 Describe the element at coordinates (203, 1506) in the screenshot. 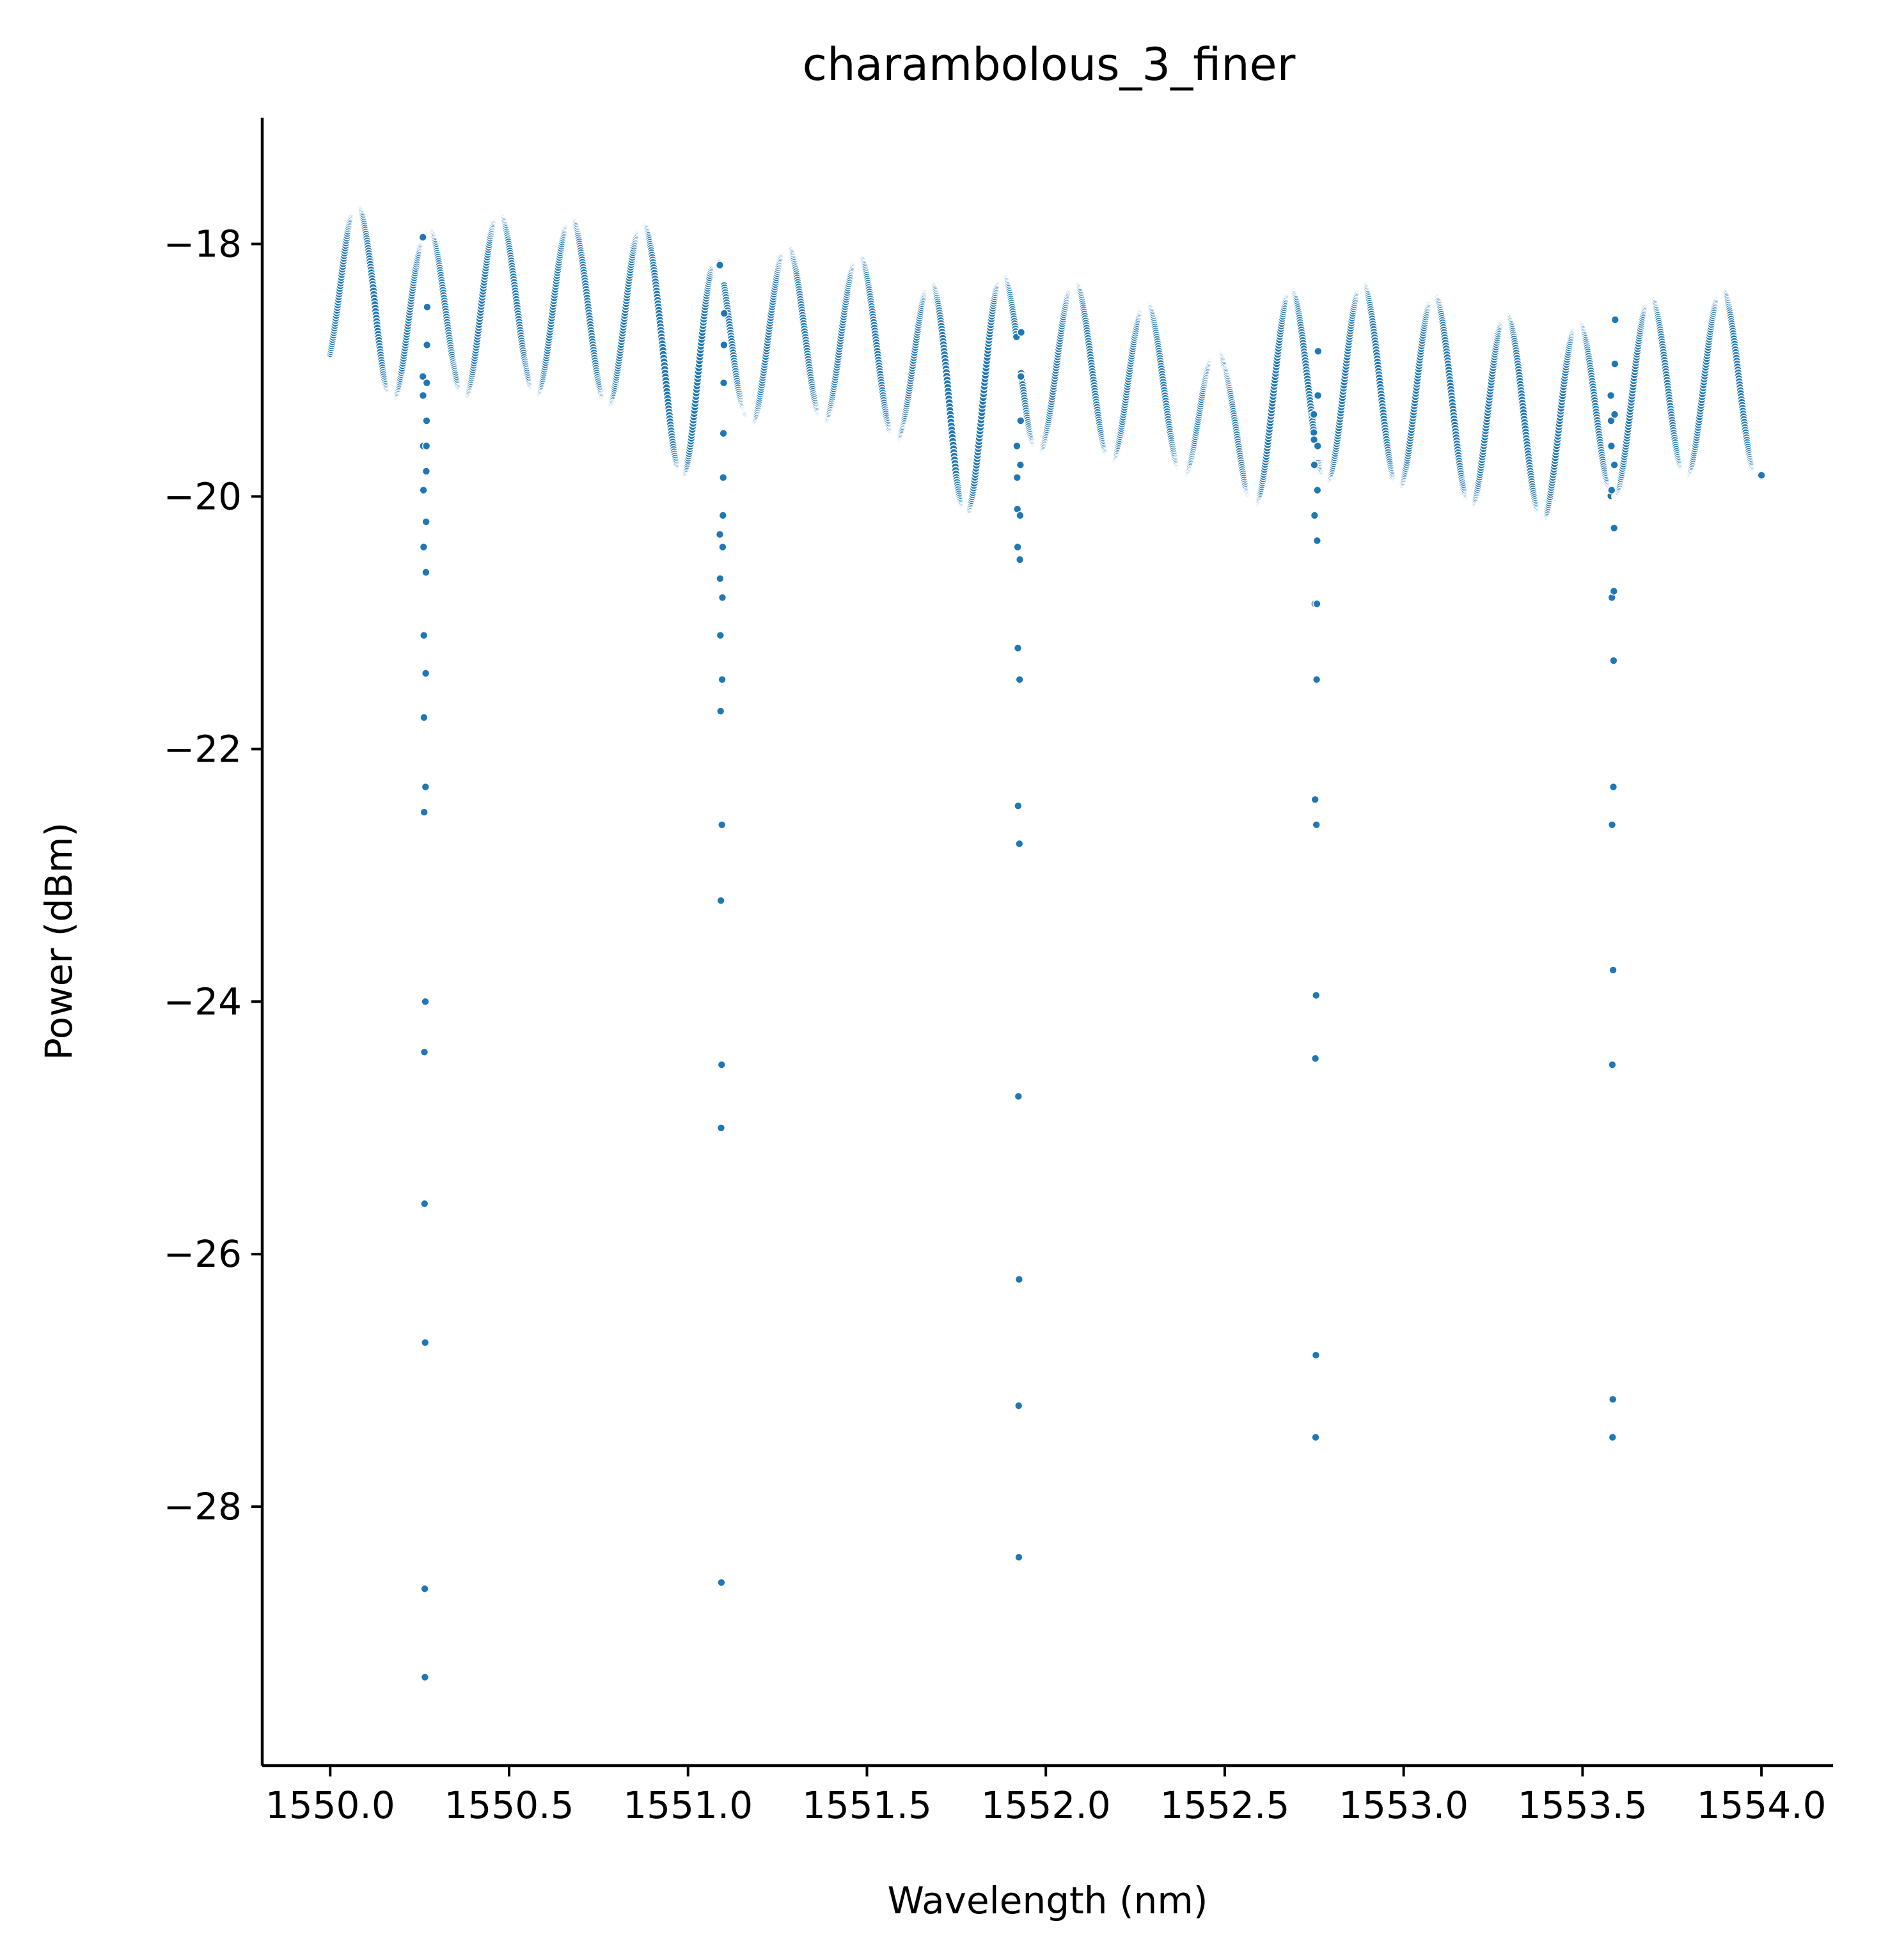

I see `y-tick-label: −28` at that location.